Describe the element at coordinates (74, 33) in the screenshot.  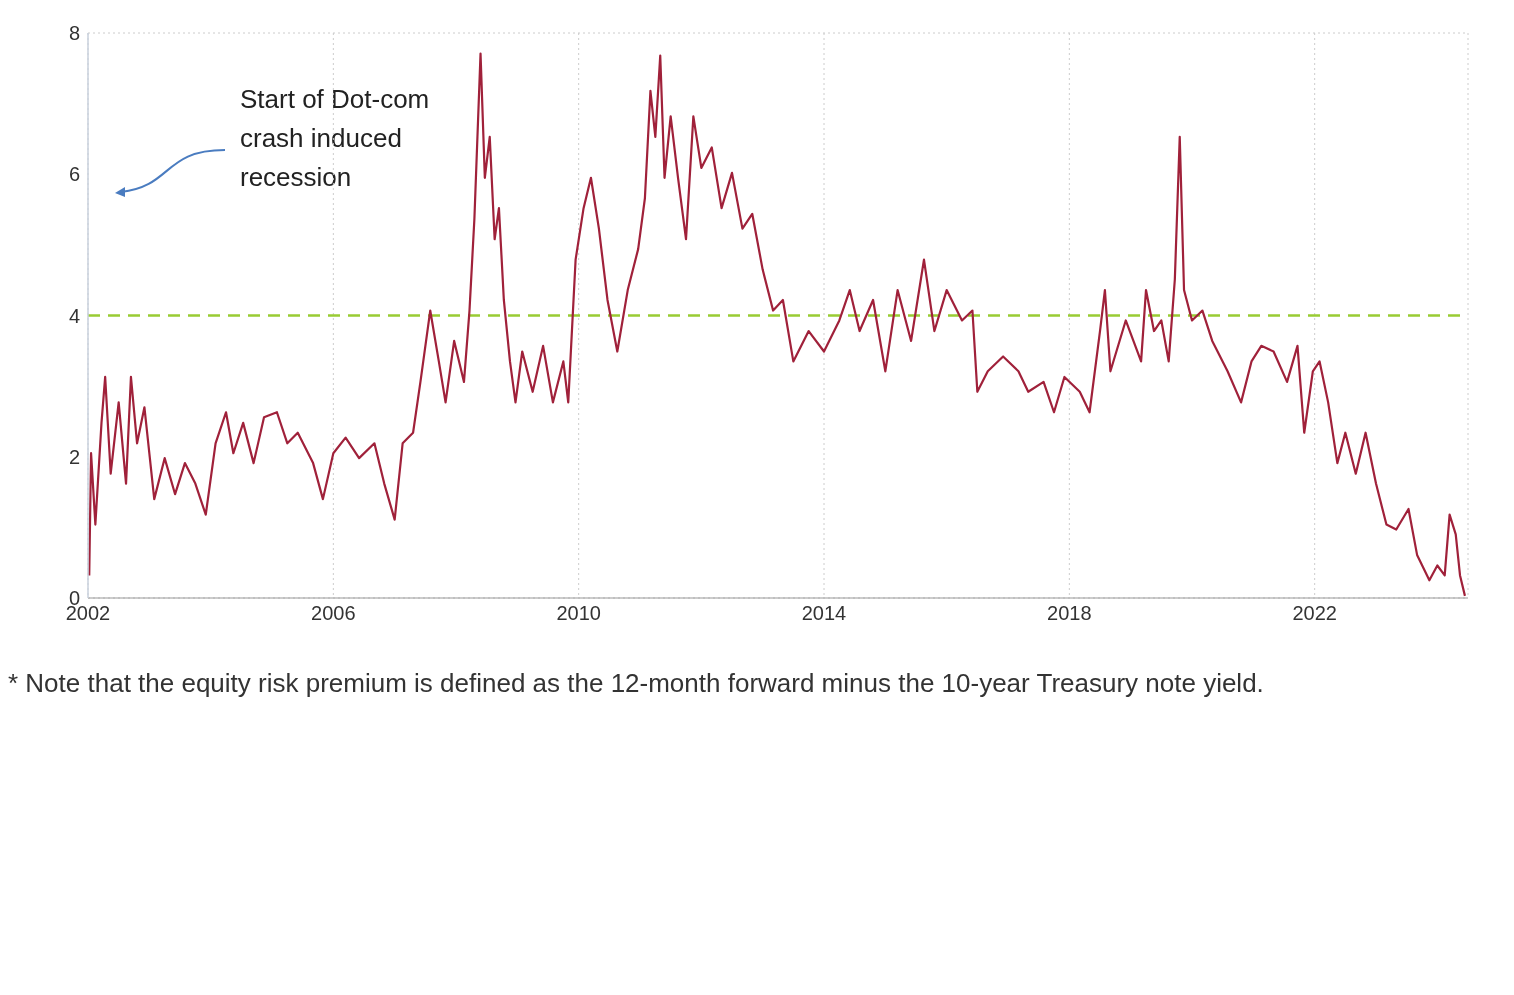
I see `y-tick-label: 8` at that location.